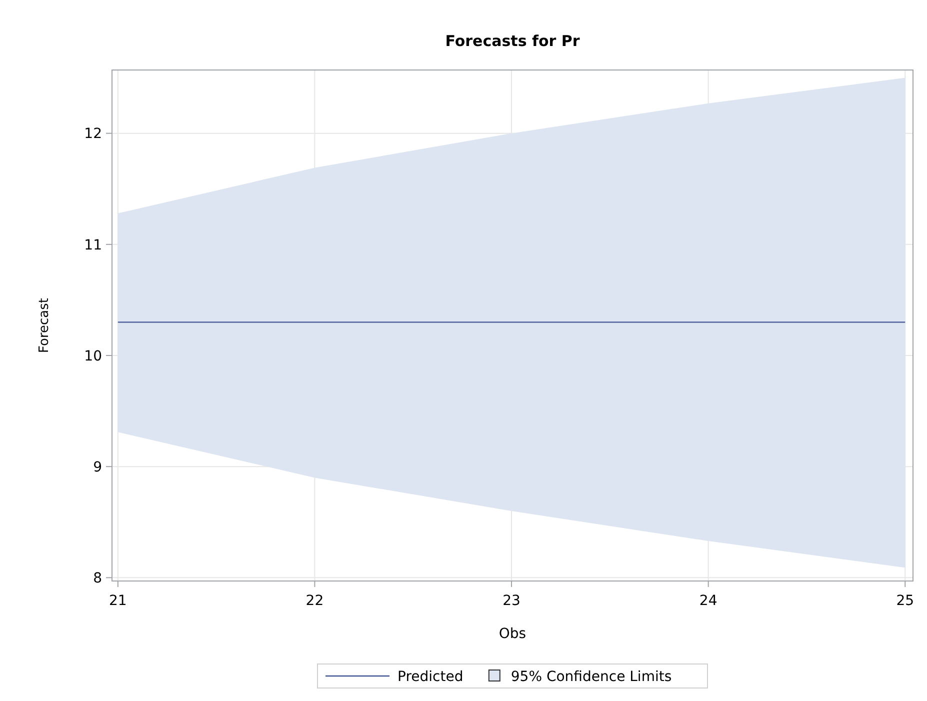  What do you see at coordinates (97, 578) in the screenshot?
I see `y-tick-label: 8` at bounding box center [97, 578].